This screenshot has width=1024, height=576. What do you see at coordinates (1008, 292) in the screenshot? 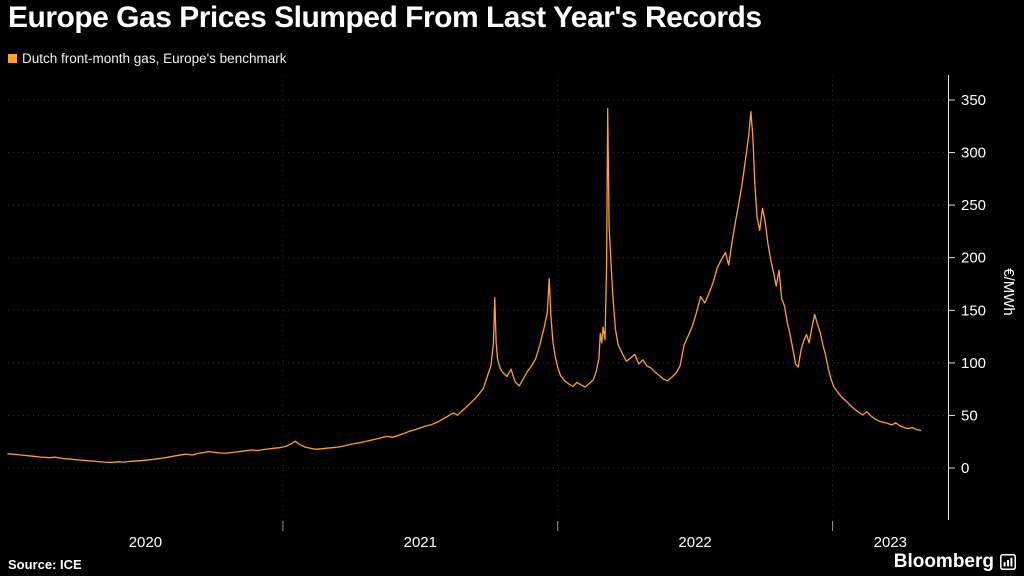
I see `y-axis-unit-label: €/MWh` at bounding box center [1008, 292].